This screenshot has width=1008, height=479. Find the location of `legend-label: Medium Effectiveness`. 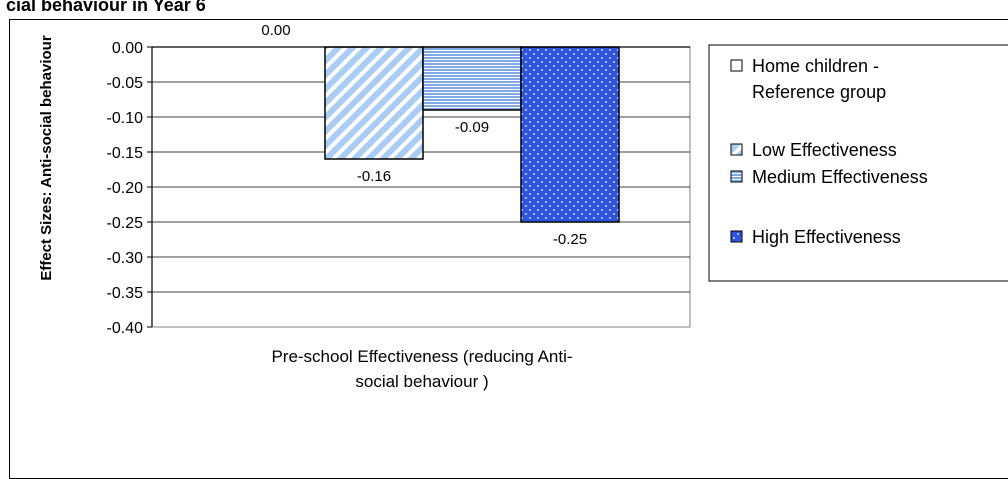

legend-label: Medium Effectiveness is located at coordinates (840, 177).